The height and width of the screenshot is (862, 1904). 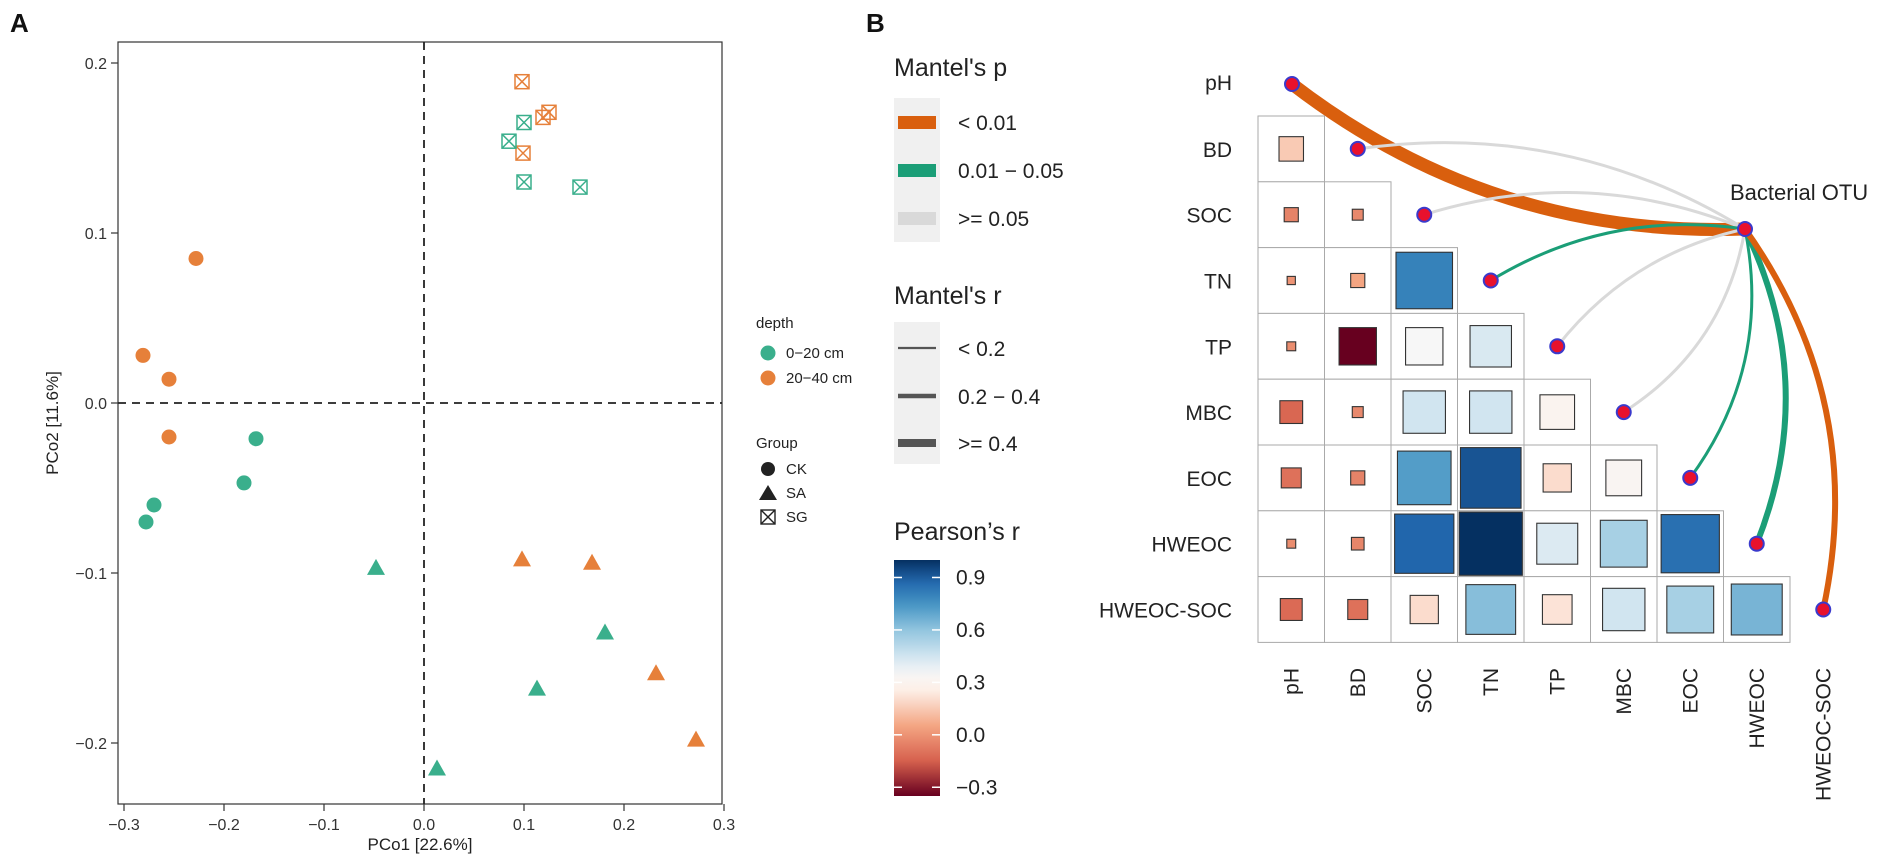 I want to click on group-legend-triangle-icon, so click(x=768, y=492).